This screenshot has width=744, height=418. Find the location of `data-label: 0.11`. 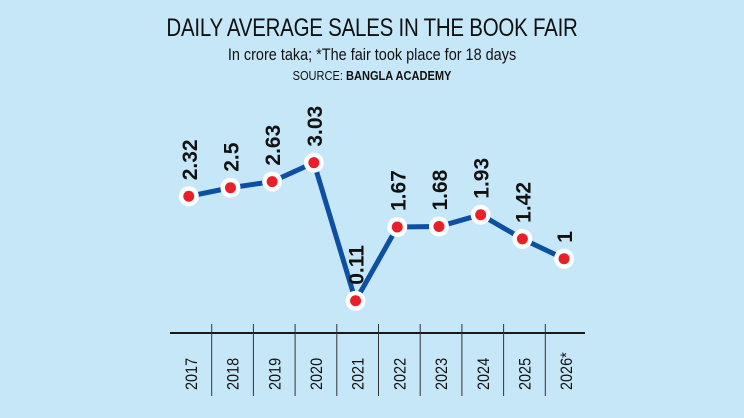

data-label: 0.11 is located at coordinates (357, 265).